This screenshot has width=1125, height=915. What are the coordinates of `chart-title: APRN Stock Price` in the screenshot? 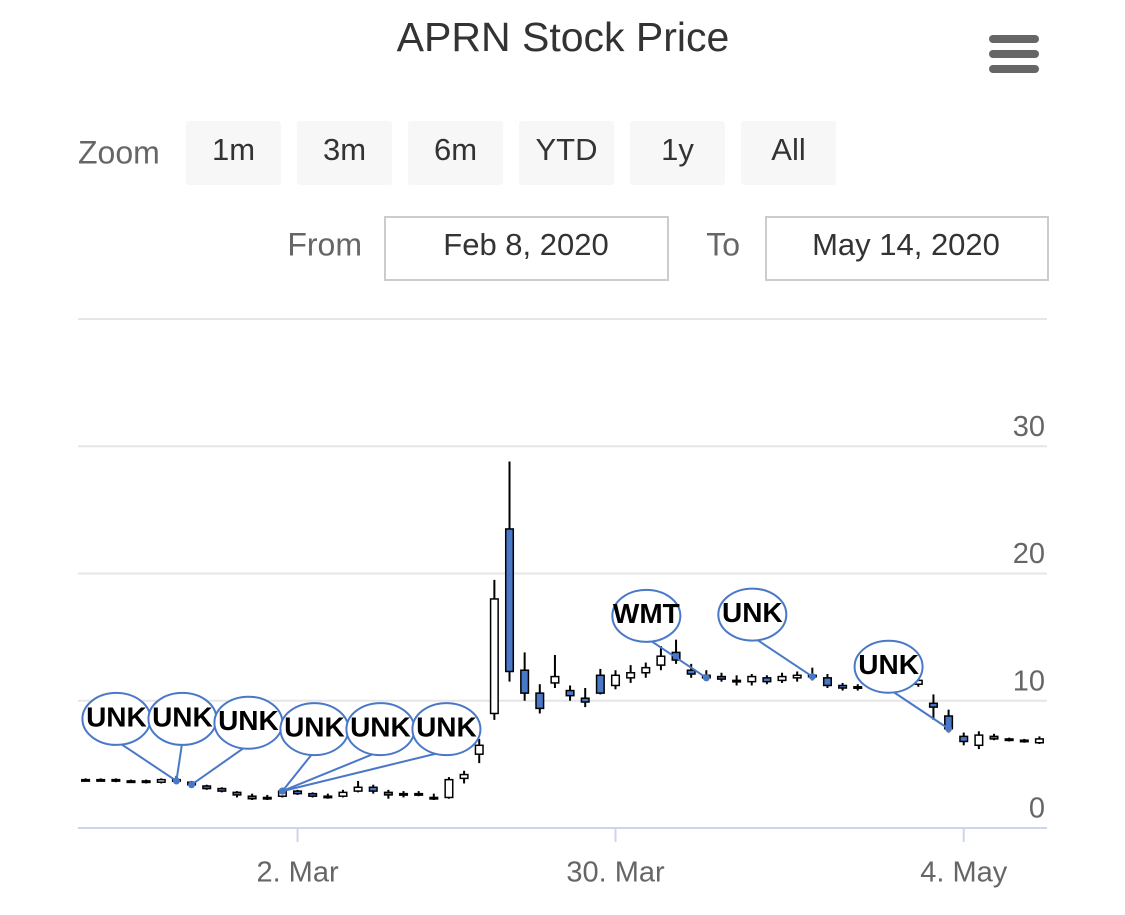 It's located at (563, 37).